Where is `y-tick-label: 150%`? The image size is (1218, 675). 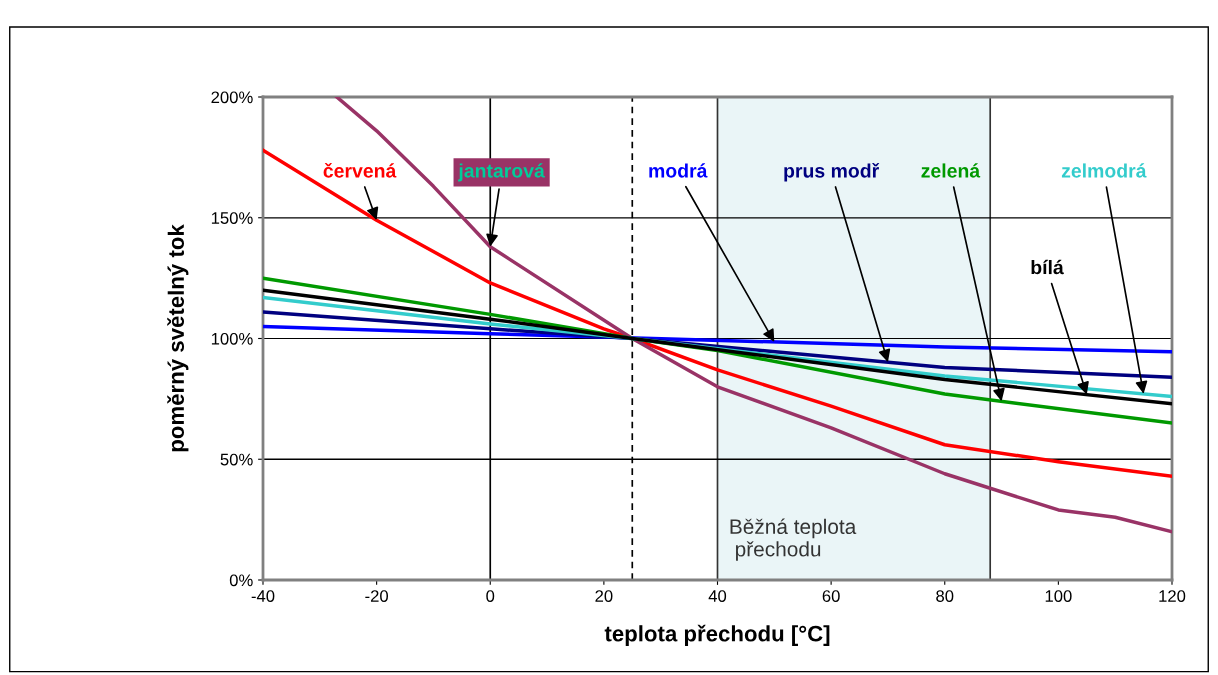
y-tick-label: 150% is located at coordinates (232, 218).